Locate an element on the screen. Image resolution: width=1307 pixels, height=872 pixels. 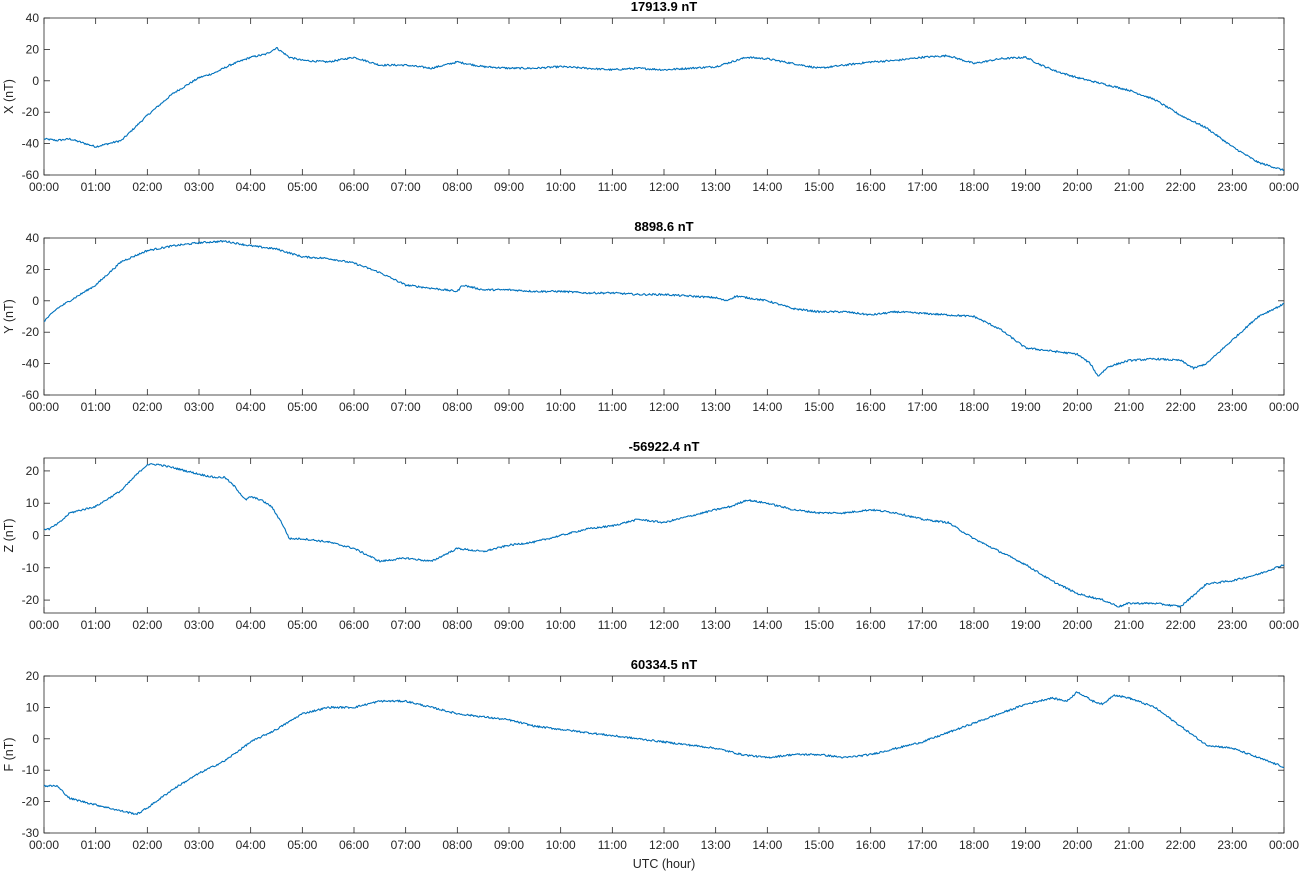
x-tick-label-x: 03:00 is located at coordinates (199, 187).